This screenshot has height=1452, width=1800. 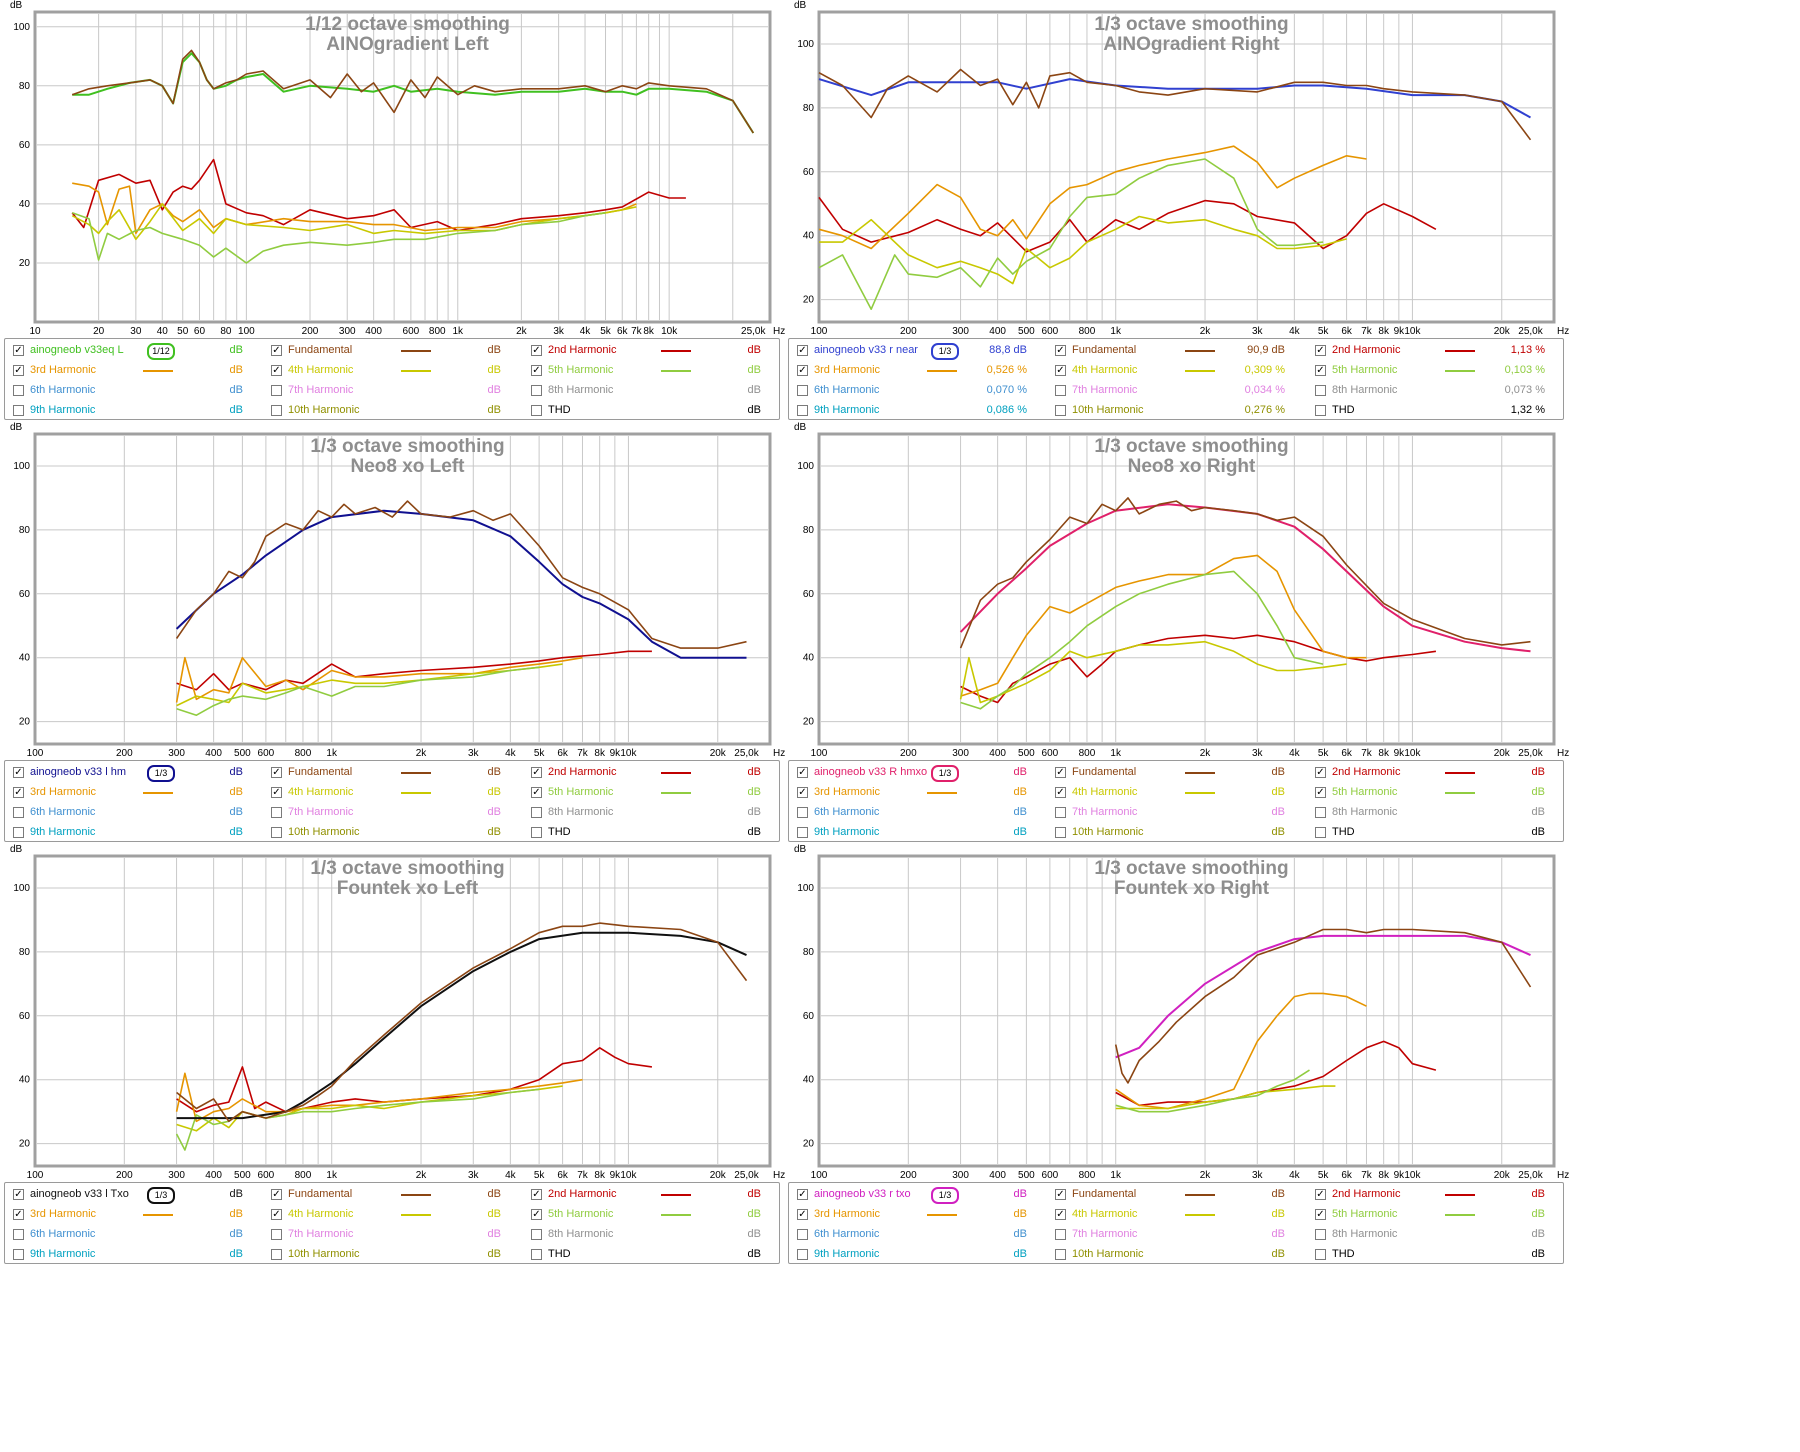 What do you see at coordinates (134, 371) in the screenshot?
I see `legend-item-h3: ✓ 3rd Harmonic dB` at bounding box center [134, 371].